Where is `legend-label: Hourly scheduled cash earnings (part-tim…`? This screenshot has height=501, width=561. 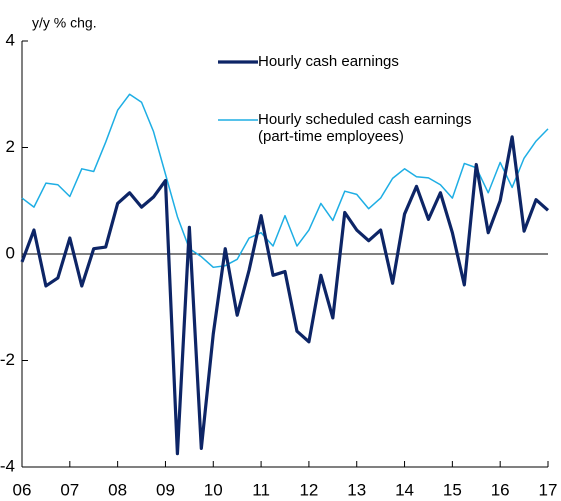 legend-label: Hourly scheduled cash earnings (part-tim… is located at coordinates (365, 128).